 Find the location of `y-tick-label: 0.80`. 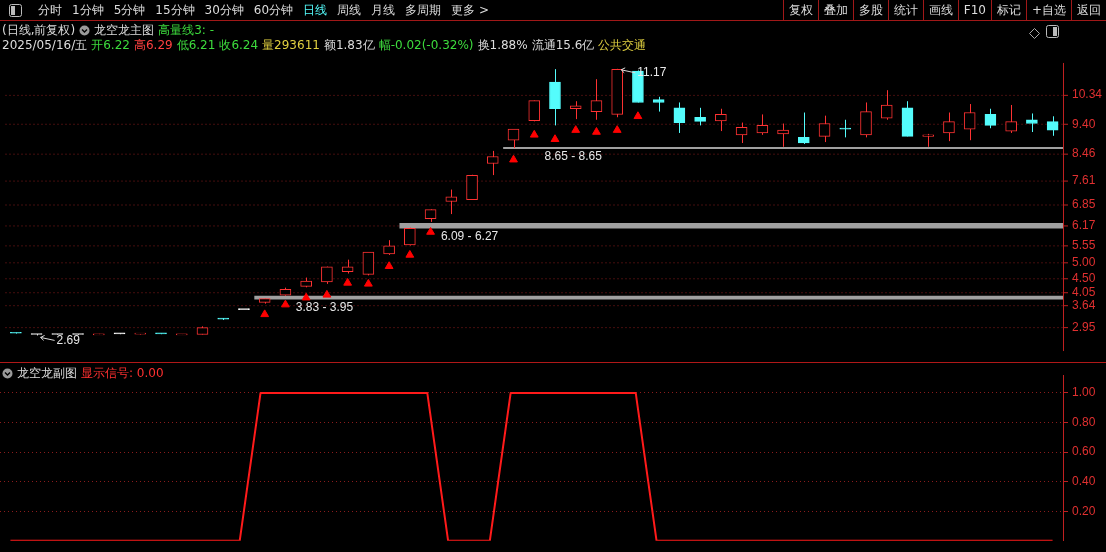

y-tick-label: 0.80 is located at coordinates (1084, 421).